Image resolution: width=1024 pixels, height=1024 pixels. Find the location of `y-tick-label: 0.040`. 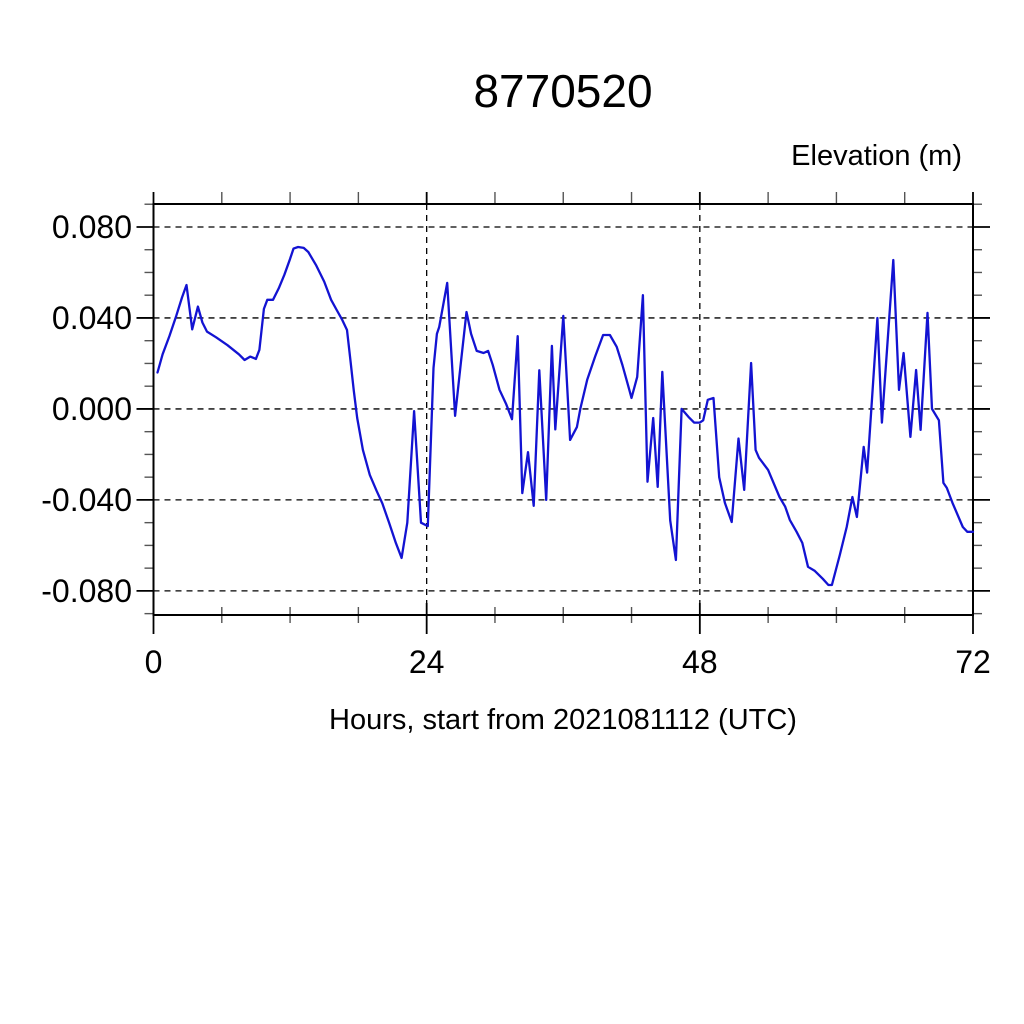

y-tick-label: 0.040 is located at coordinates (92, 318).